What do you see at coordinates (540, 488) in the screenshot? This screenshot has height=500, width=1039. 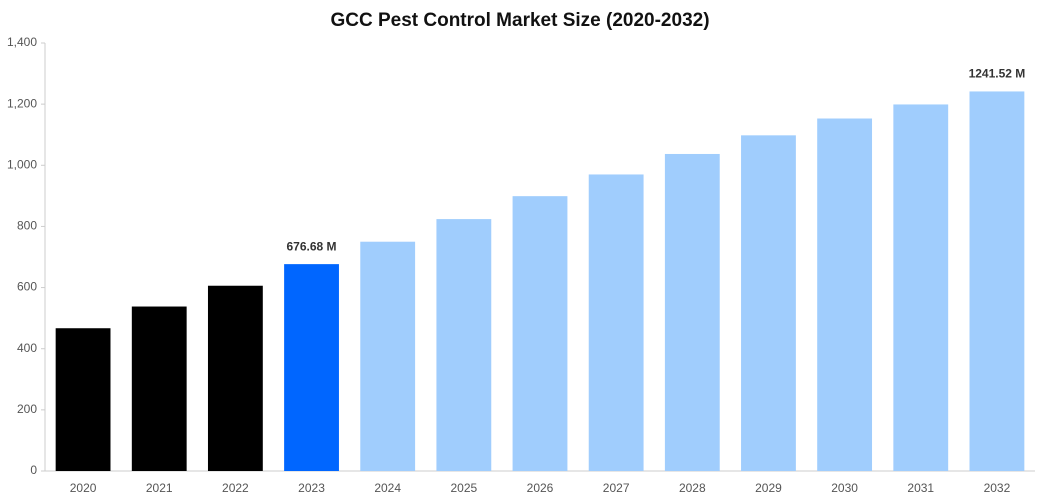 I see `x-tick-label: 2026` at bounding box center [540, 488].